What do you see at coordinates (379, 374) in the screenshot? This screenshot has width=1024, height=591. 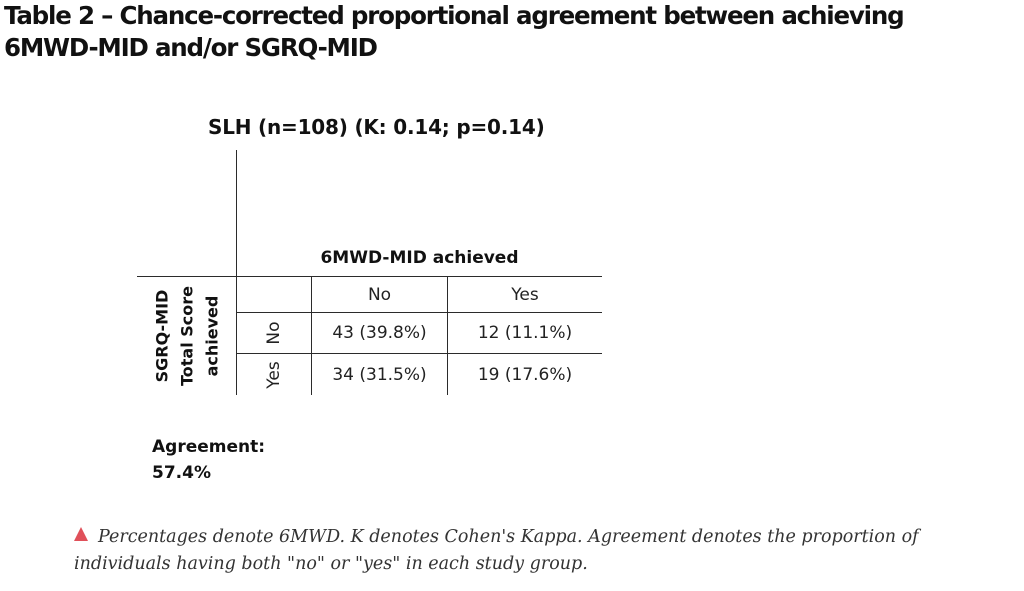 I see `table-cell: 34 (31.5%)` at bounding box center [379, 374].